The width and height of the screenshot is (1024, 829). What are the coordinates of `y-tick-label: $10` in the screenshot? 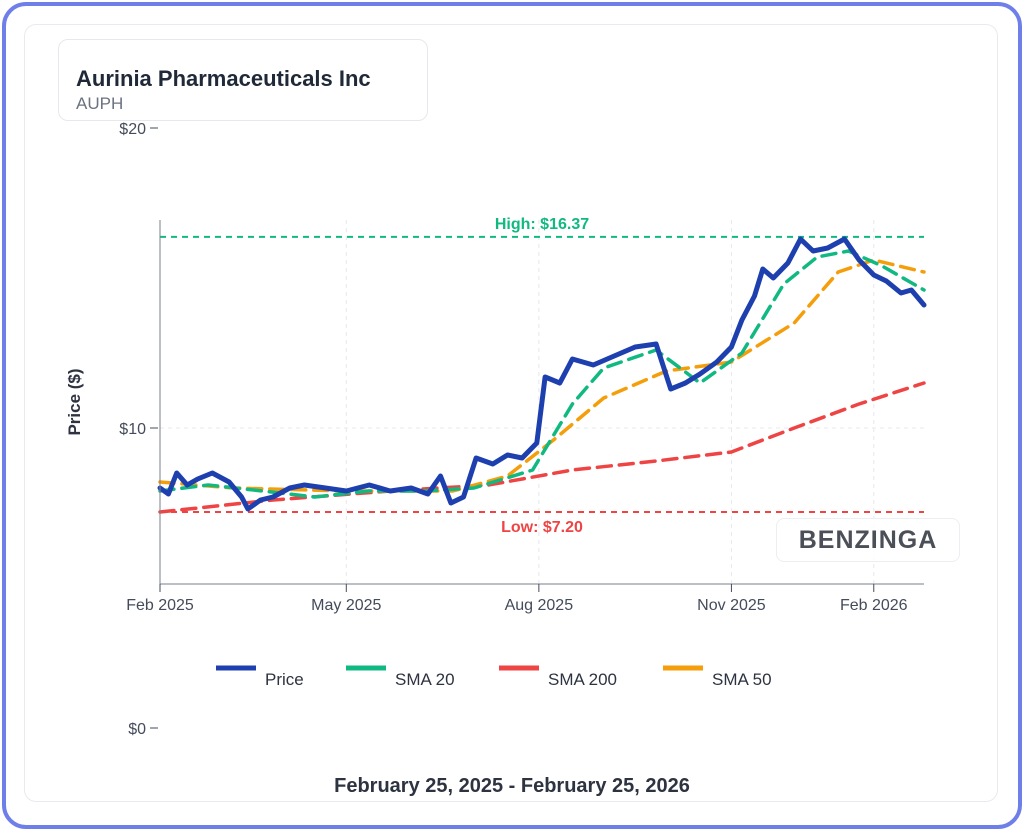 It's located at (132, 429).